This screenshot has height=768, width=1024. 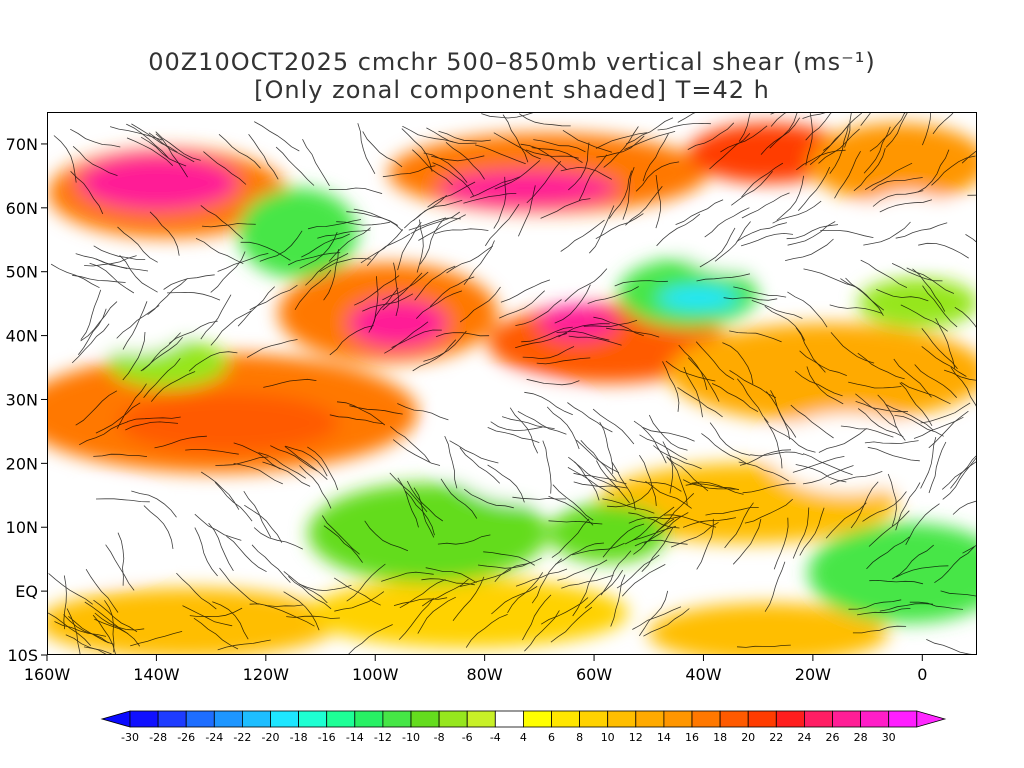 What do you see at coordinates (813, 674) in the screenshot?
I see `lon-tick-label: 20W` at bounding box center [813, 674].